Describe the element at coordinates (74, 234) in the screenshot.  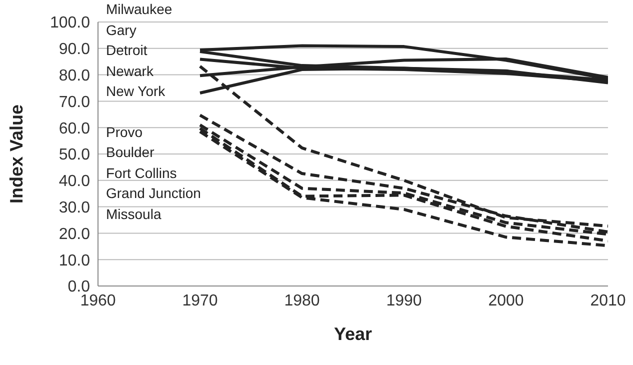
I see `y-tick-label: 20.0` at that location.